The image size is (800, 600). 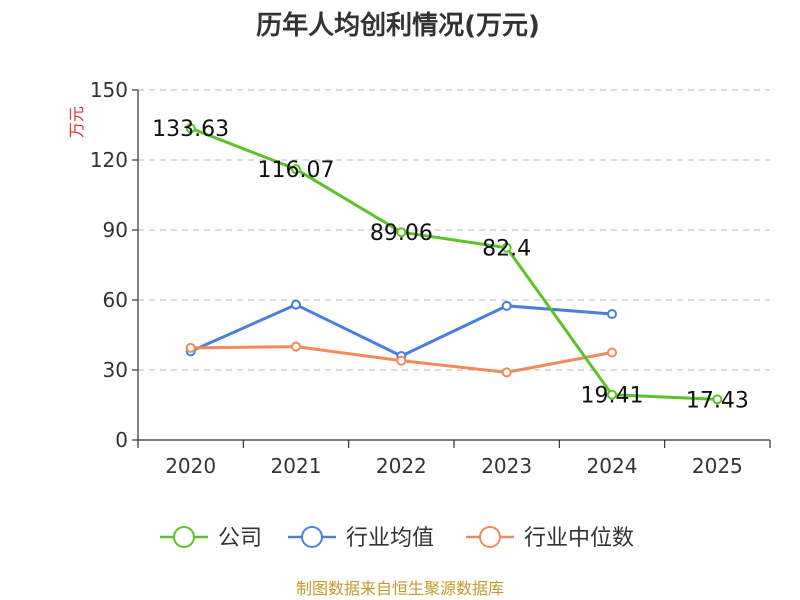 What do you see at coordinates (401, 466) in the screenshot?
I see `x-tick-label: 2022` at bounding box center [401, 466].